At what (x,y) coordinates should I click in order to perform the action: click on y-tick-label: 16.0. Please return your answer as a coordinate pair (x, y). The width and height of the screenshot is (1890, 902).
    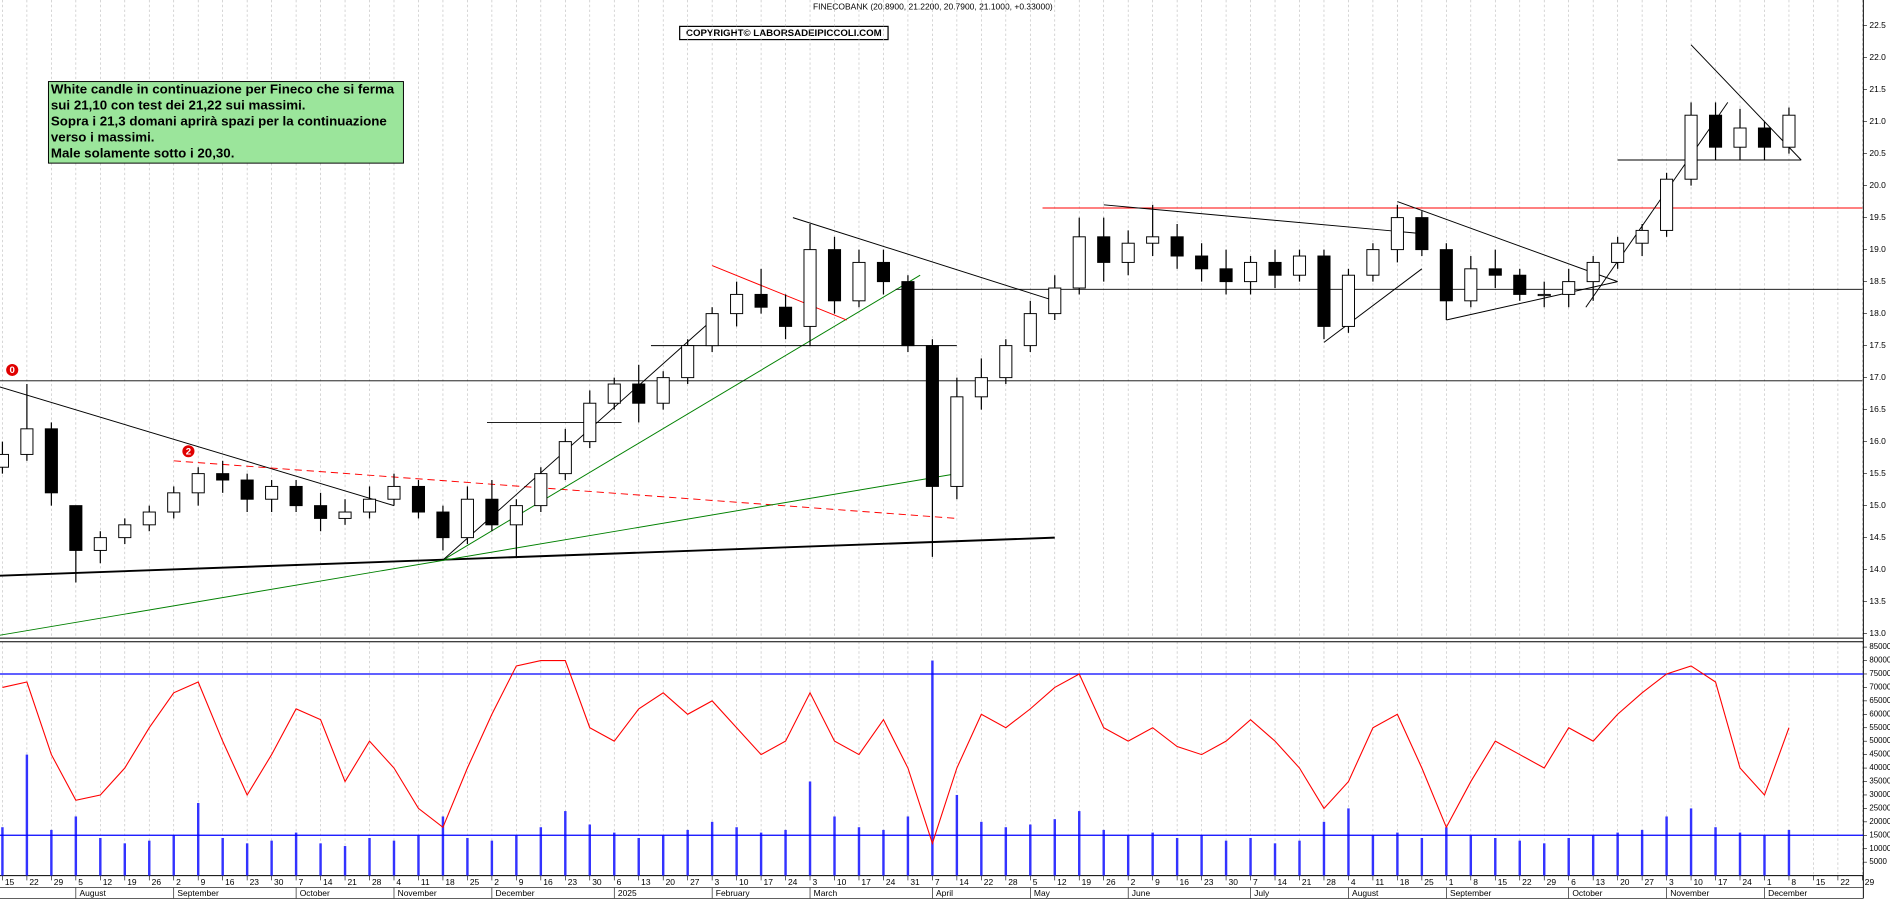
    Looking at the image, I should click on (1877, 441).